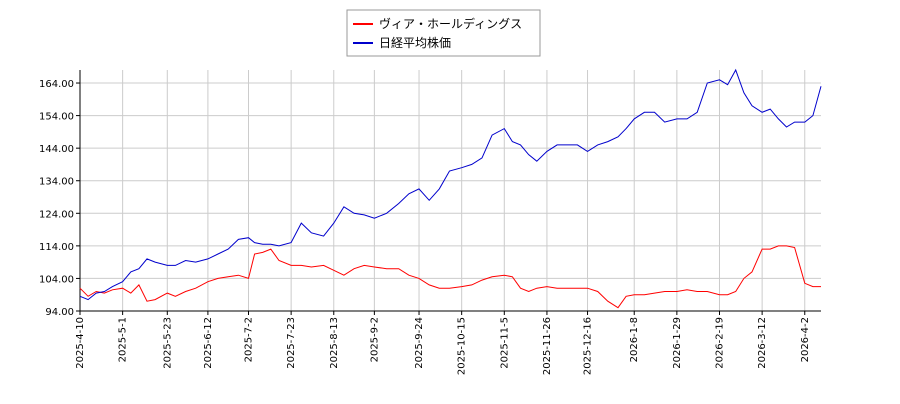  What do you see at coordinates (56, 84) in the screenshot?
I see `y-tick-label: 164.00` at bounding box center [56, 84].